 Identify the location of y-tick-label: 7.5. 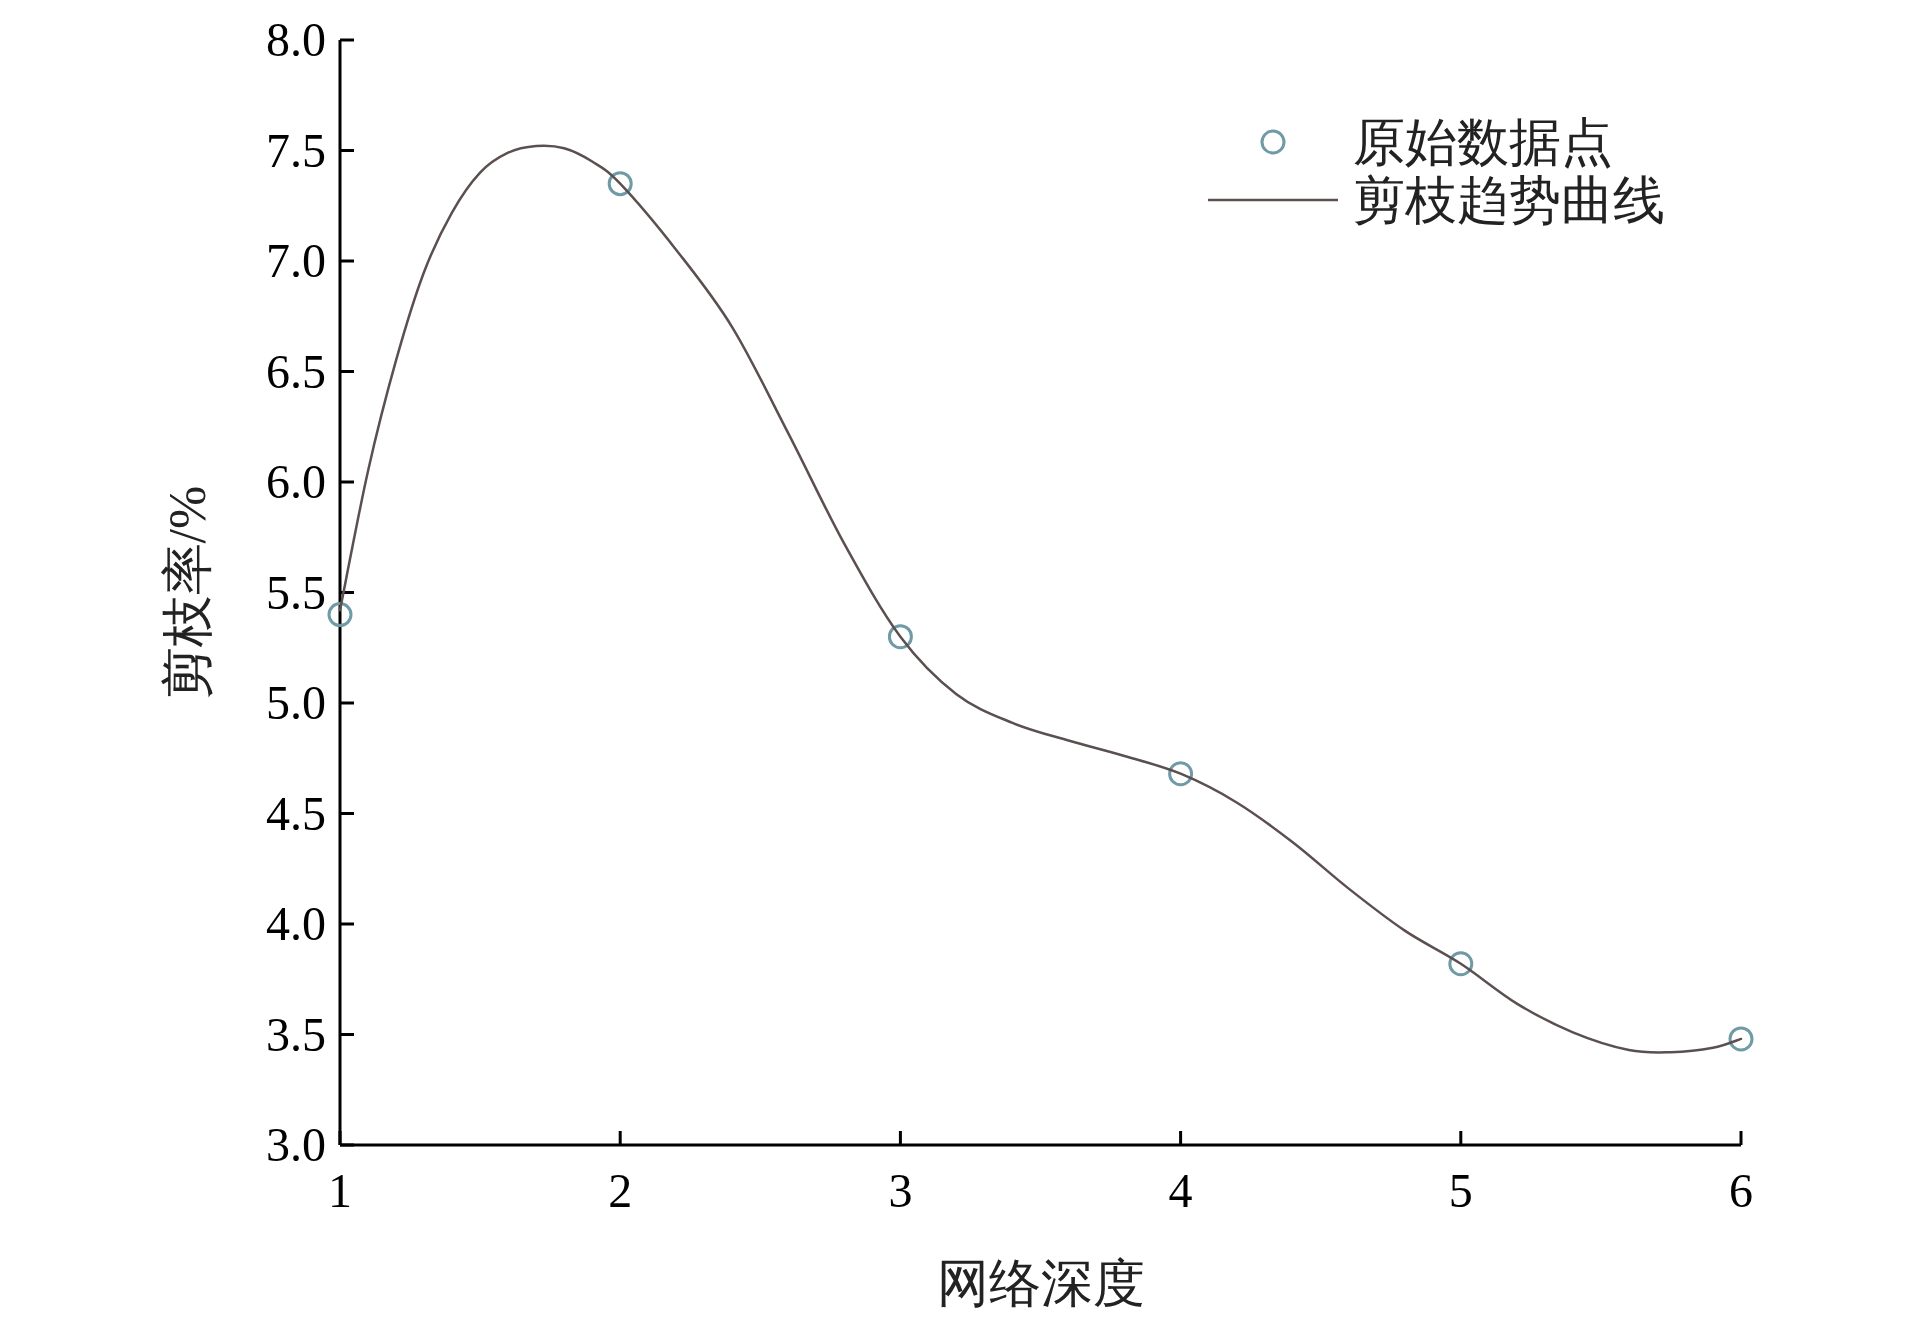
(296, 150).